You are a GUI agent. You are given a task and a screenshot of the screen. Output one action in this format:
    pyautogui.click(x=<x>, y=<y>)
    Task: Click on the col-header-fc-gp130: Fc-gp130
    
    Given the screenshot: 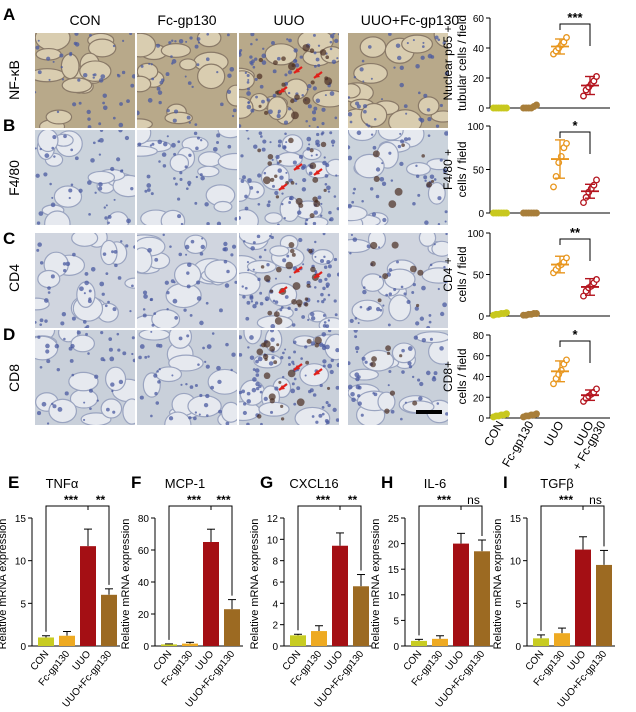 What is the action you would take?
    pyautogui.click(x=187, y=20)
    